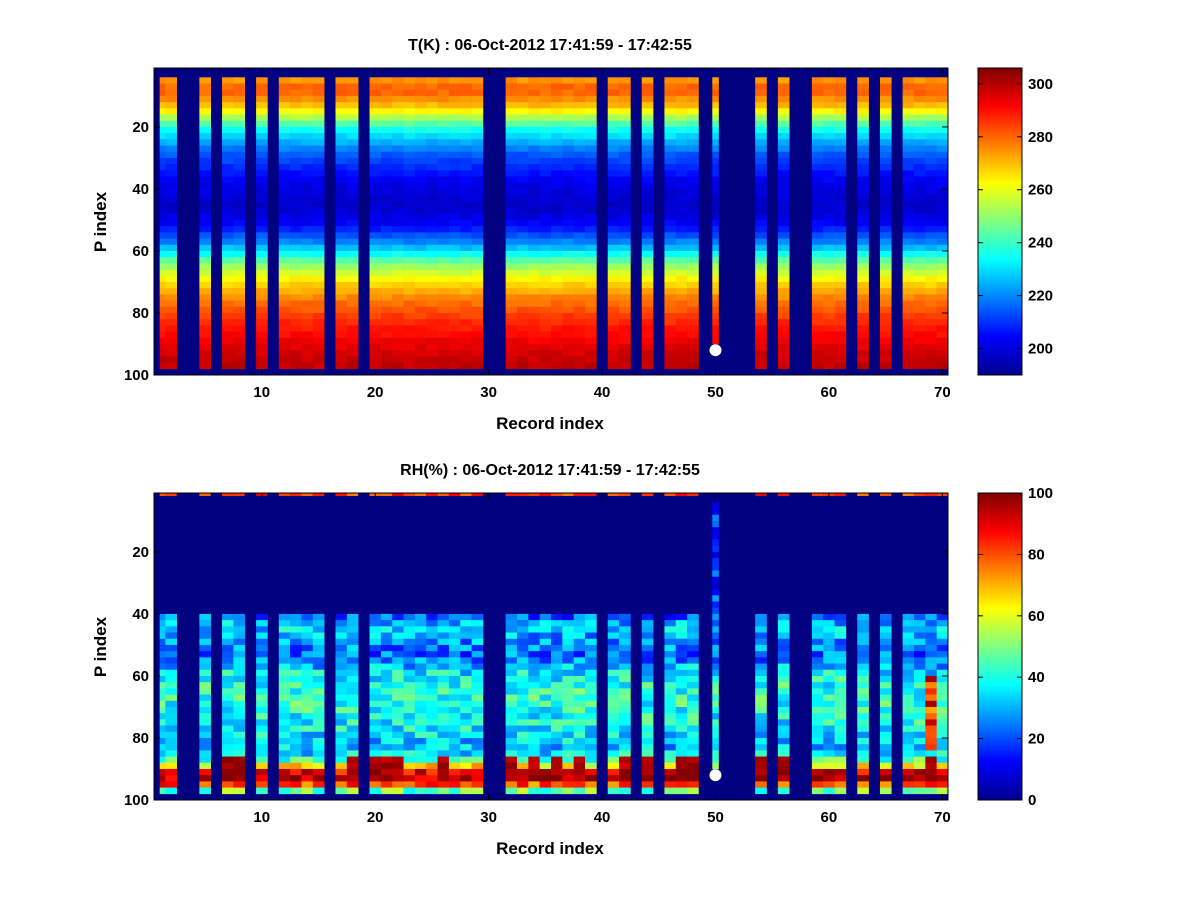  What do you see at coordinates (715, 350) in the screenshot?
I see `temperature-marker` at bounding box center [715, 350].